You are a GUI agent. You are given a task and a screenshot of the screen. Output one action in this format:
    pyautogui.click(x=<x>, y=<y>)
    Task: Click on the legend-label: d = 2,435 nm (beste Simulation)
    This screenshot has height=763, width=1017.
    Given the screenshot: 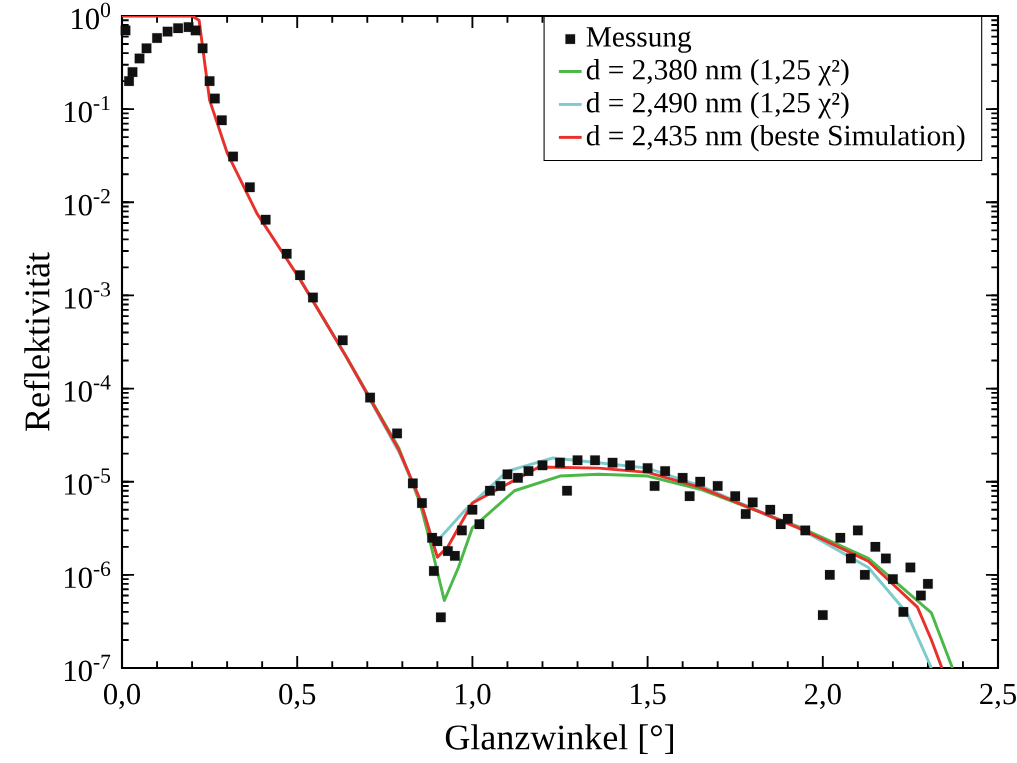 What is the action you would take?
    pyautogui.click(x=775, y=138)
    